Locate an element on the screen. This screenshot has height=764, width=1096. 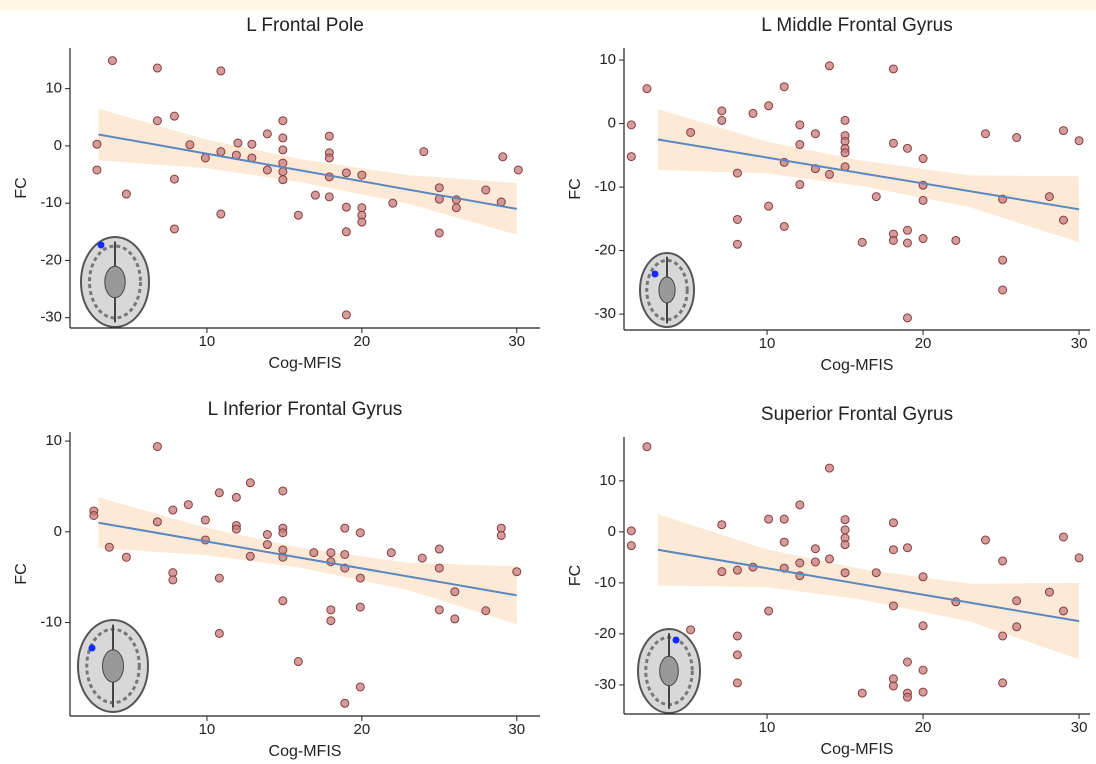
chart-title: L Inferior Frontal Gyrus is located at coordinates (305, 409).